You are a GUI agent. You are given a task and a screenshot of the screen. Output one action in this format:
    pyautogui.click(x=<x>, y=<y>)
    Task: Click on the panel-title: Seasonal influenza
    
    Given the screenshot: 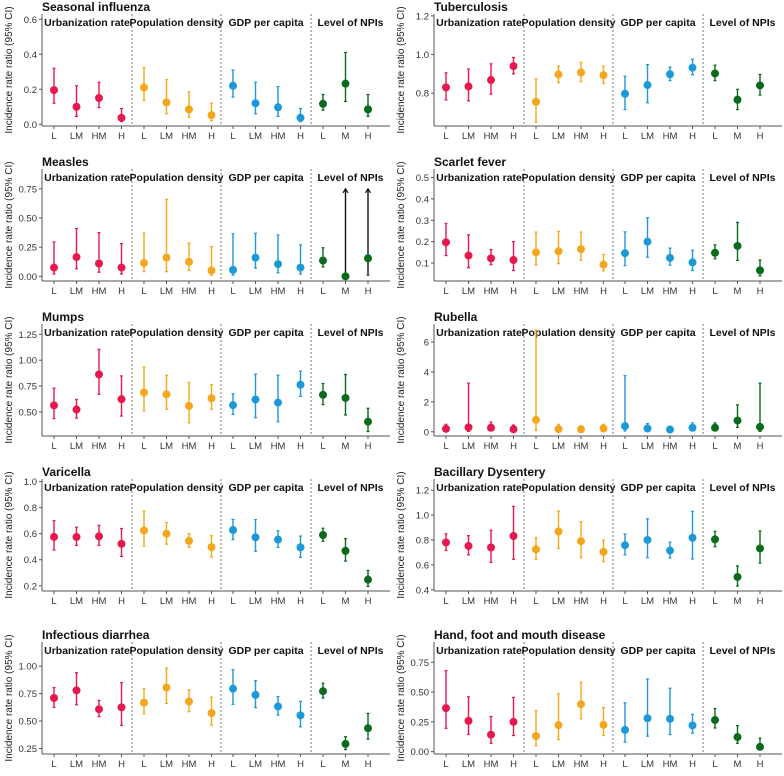 What is the action you would take?
    pyautogui.click(x=96, y=7)
    